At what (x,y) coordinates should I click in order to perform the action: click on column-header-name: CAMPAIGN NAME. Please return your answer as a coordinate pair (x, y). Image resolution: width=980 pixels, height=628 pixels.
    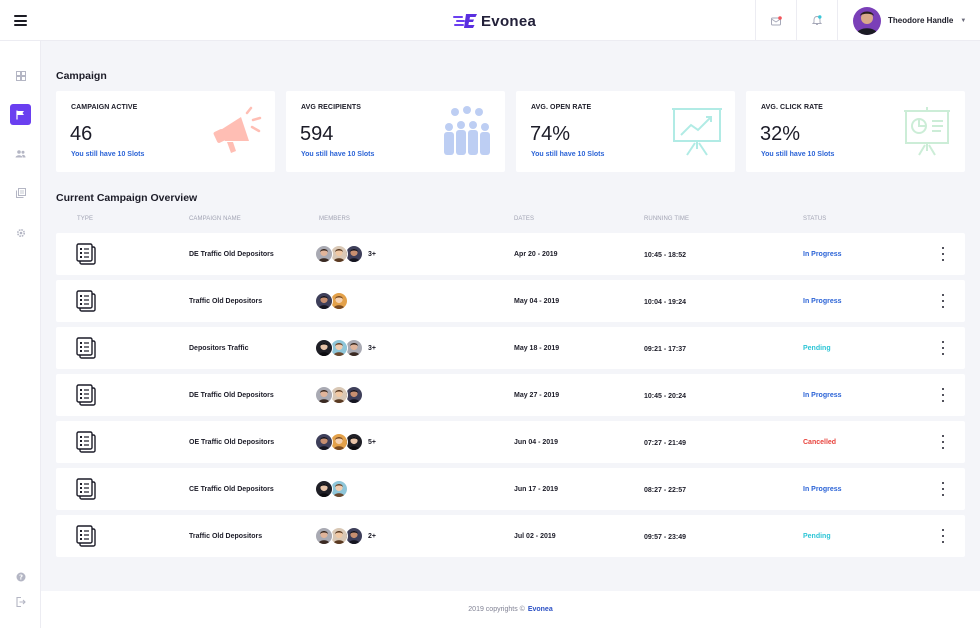
    Looking at the image, I should click on (215, 219).